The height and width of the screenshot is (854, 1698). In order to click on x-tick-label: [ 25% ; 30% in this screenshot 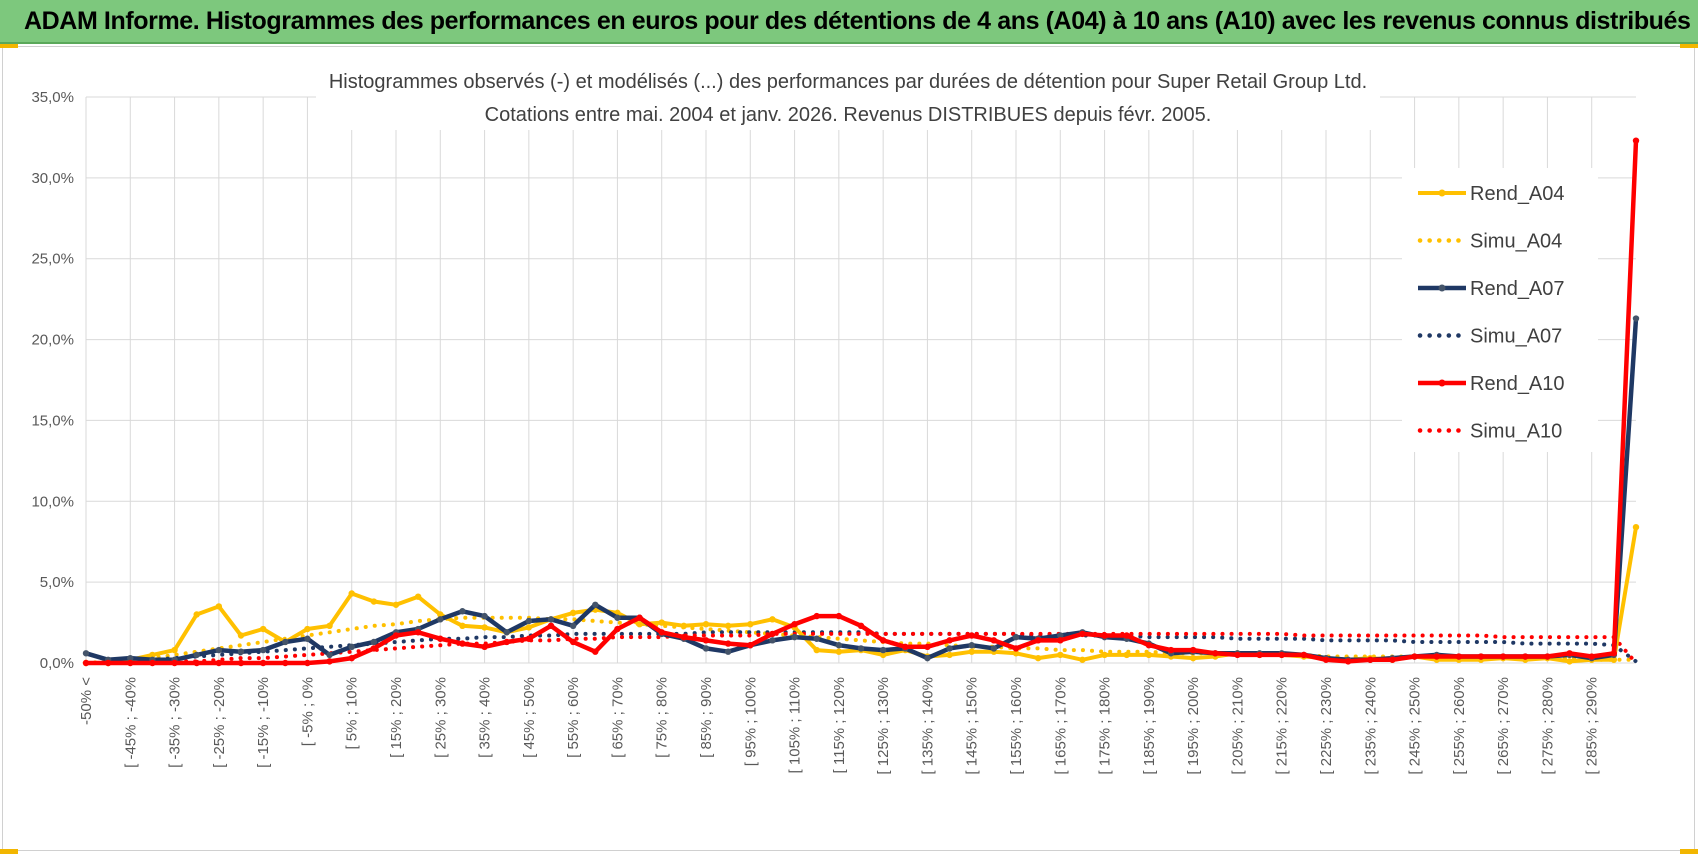, I will do `click(440, 717)`.